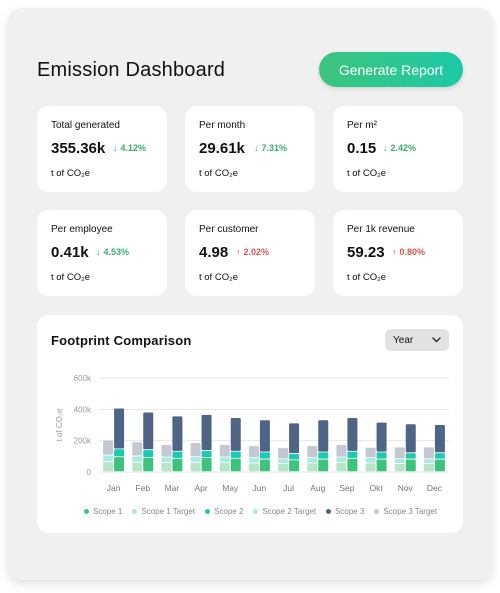 The height and width of the screenshot is (593, 500). I want to click on period-select: Year, so click(417, 340).